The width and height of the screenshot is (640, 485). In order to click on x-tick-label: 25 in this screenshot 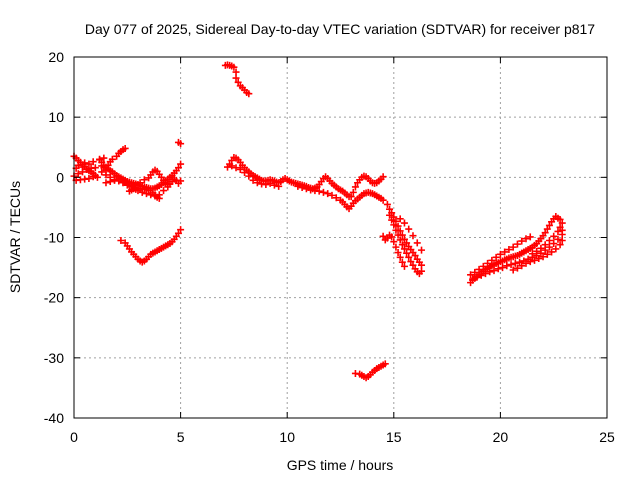, I will do `click(607, 437)`.